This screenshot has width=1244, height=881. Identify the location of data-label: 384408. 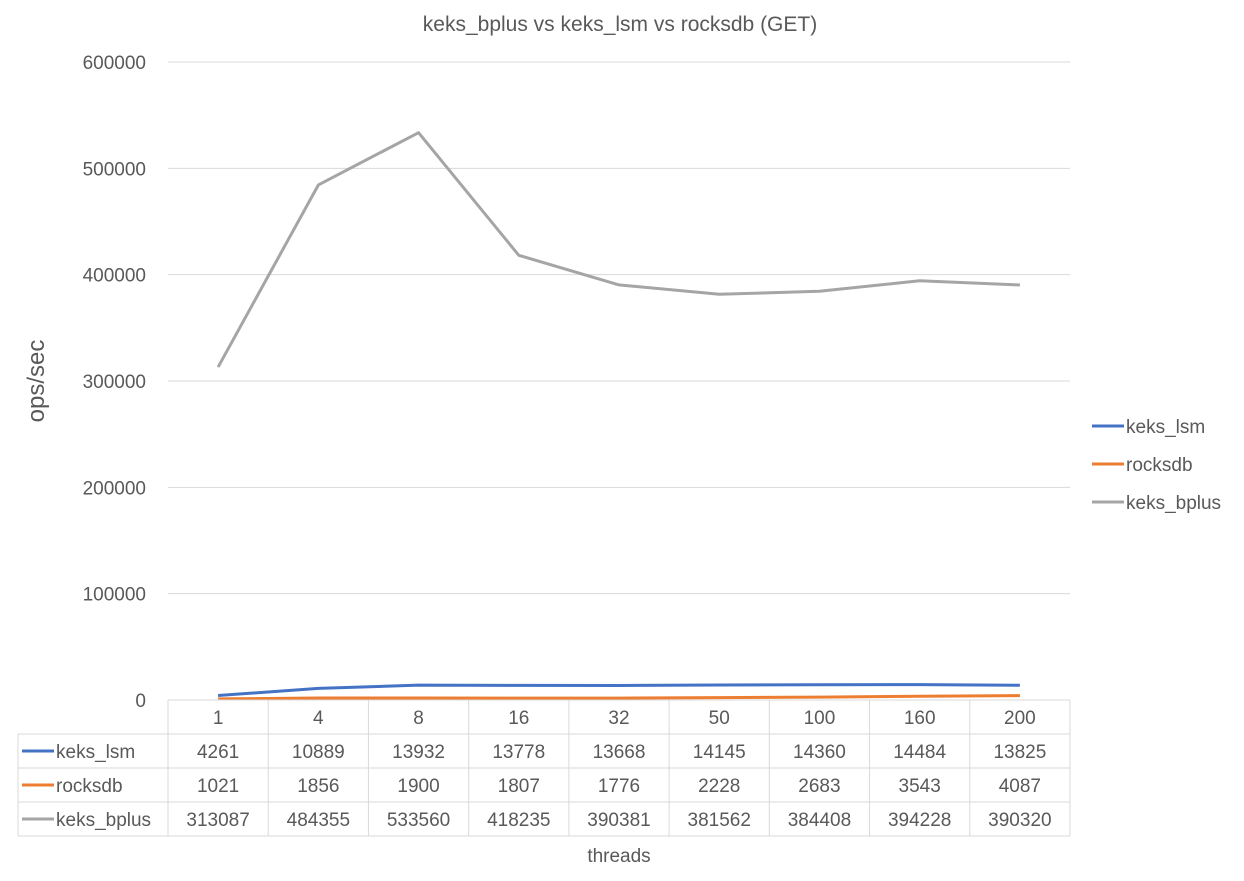
(819, 820).